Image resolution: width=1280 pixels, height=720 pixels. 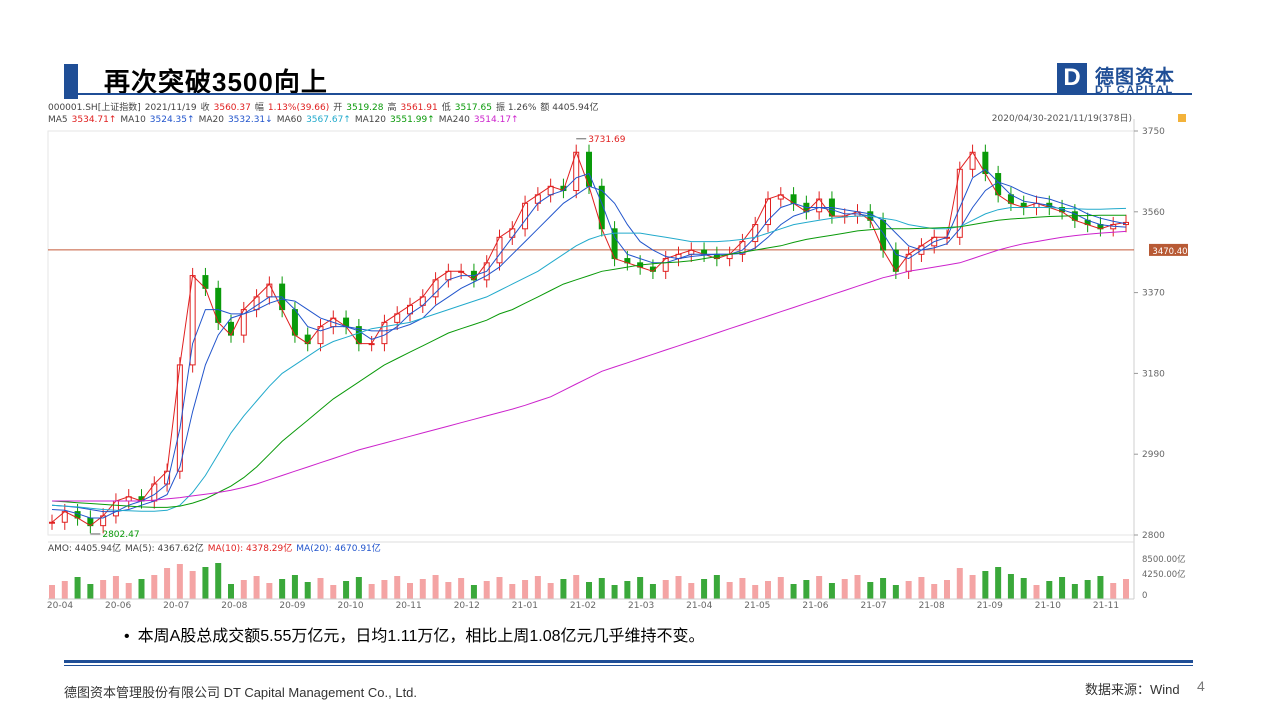 I want to click on footer-divider-thick, so click(x=628, y=661).